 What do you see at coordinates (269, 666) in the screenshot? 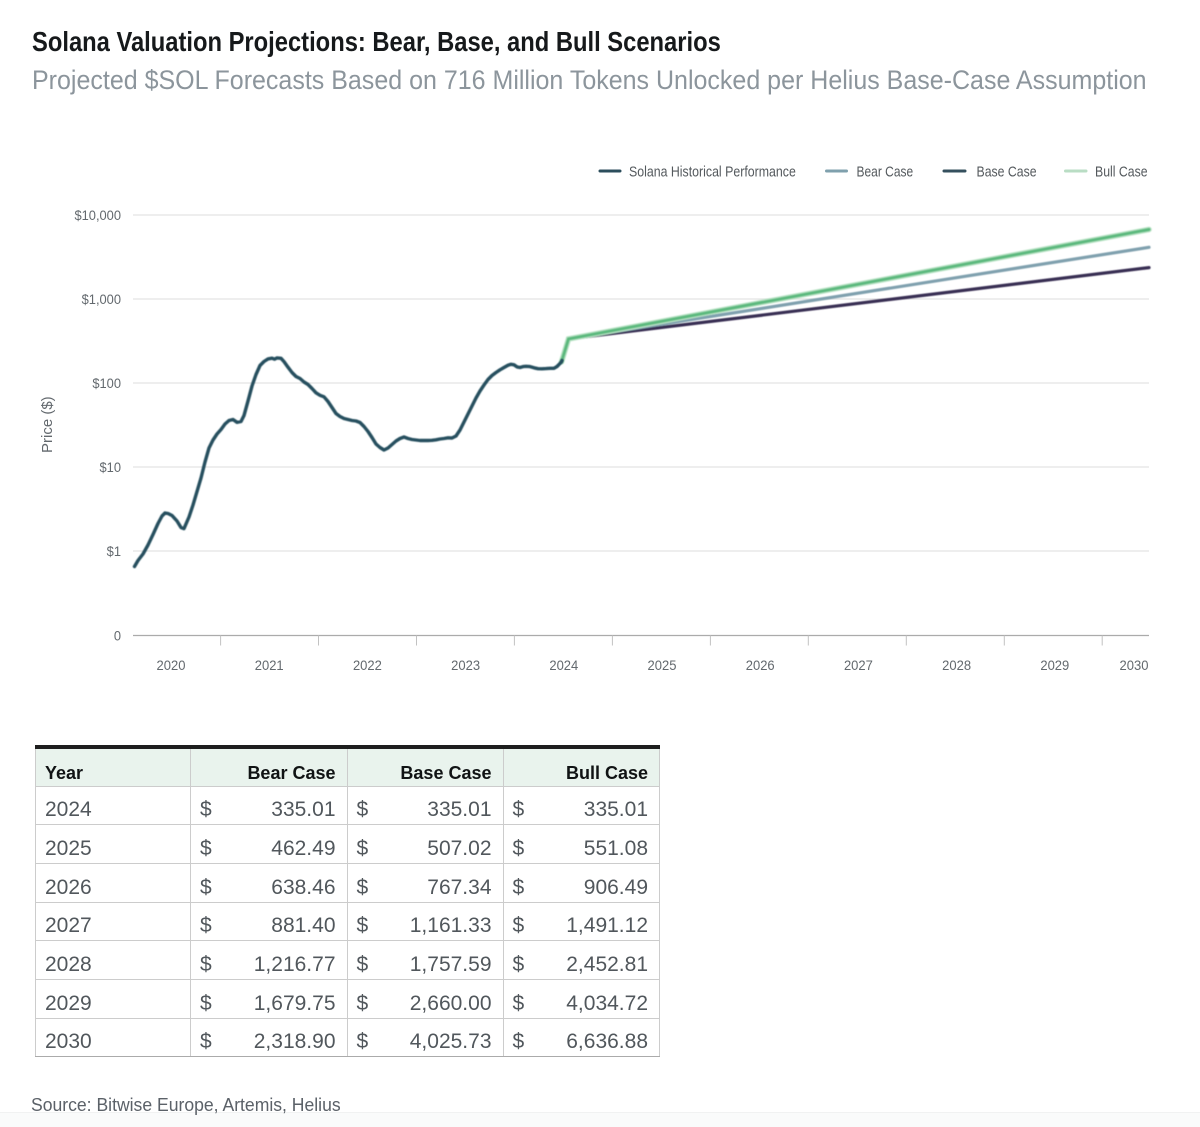
I see `svg-text: 2021` at bounding box center [269, 666].